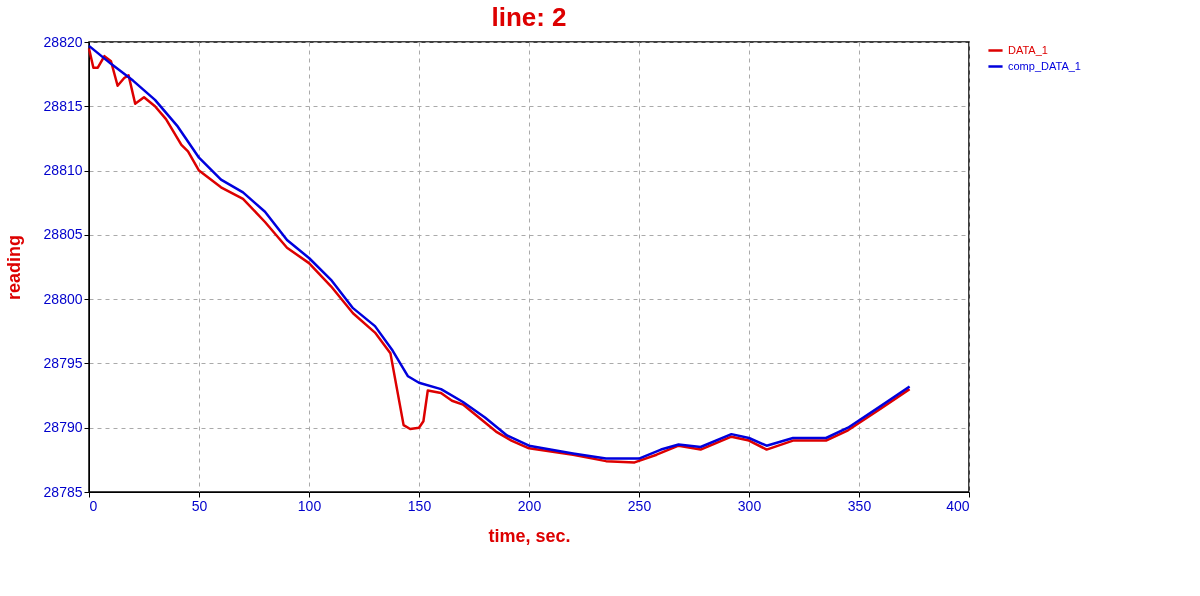 The width and height of the screenshot is (1200, 596). I want to click on x-tick-label: 50, so click(199, 505).